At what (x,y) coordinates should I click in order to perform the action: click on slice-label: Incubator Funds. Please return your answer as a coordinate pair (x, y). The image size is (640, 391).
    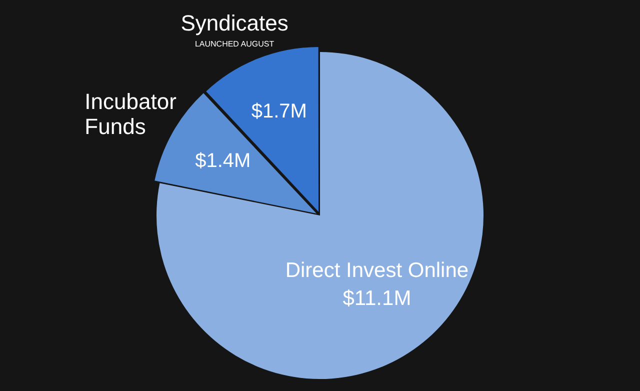
    Looking at the image, I should click on (130, 113).